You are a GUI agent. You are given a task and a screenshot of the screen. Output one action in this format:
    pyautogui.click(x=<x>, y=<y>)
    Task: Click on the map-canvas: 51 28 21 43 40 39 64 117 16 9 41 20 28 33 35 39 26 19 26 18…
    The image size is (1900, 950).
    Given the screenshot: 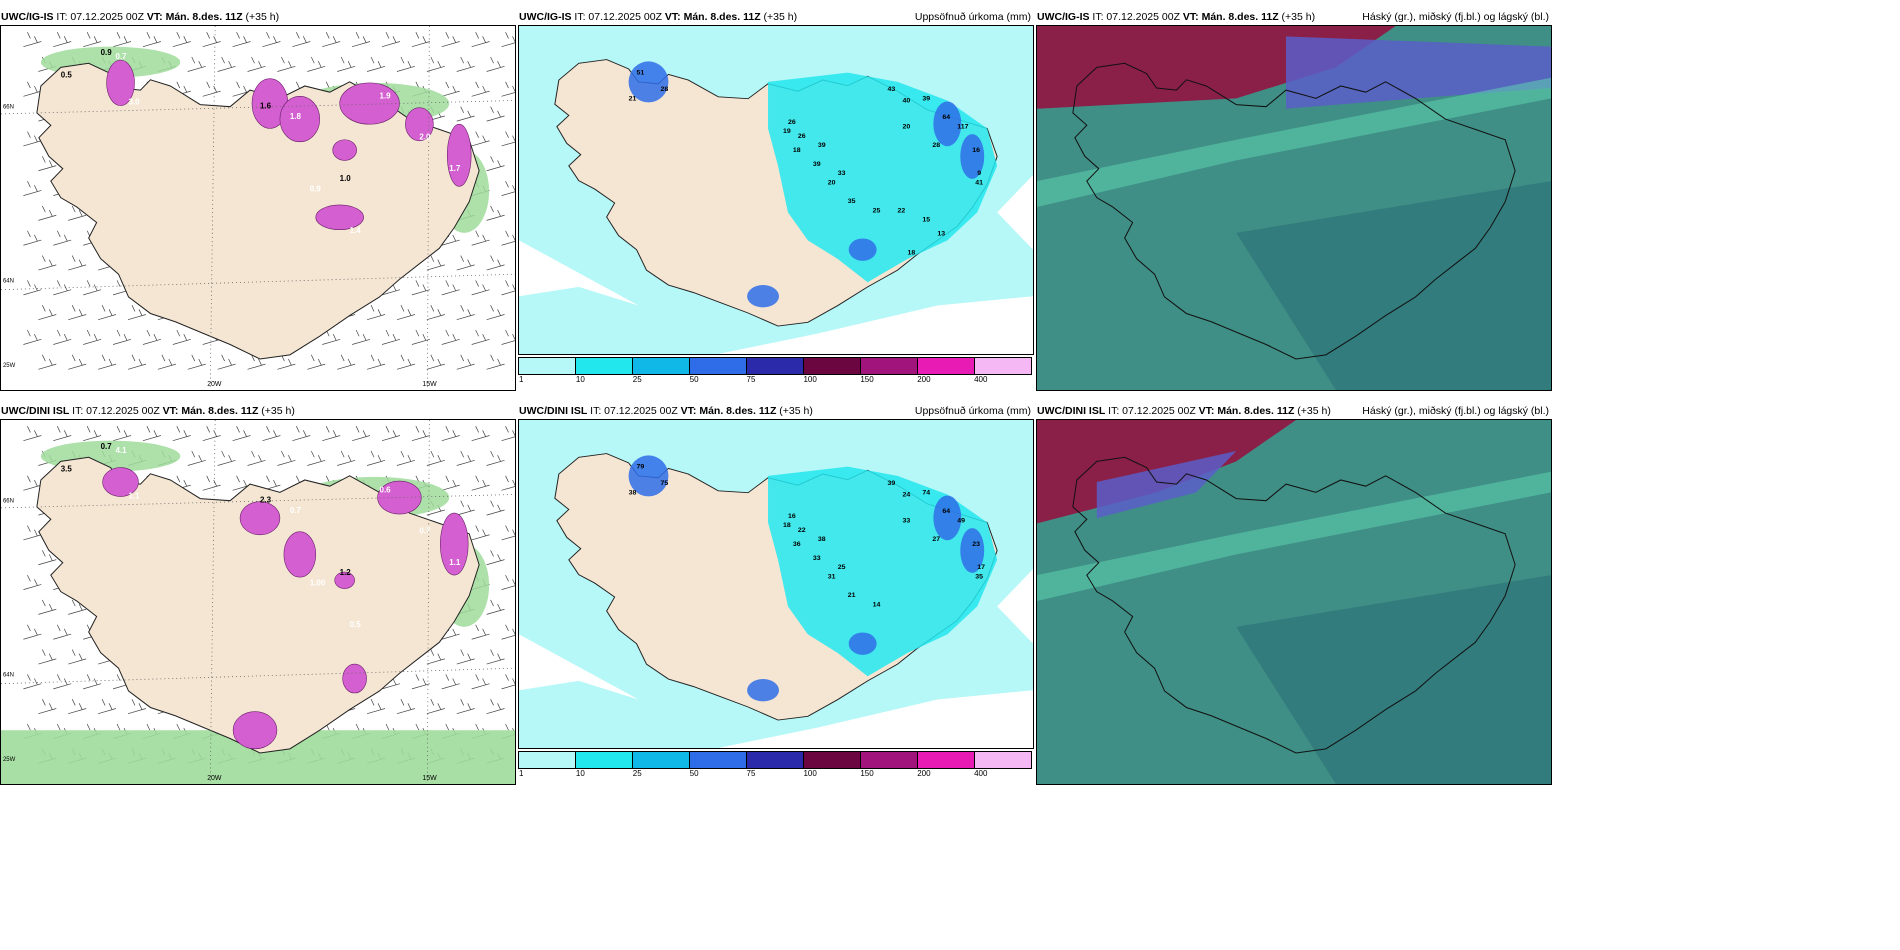 What is the action you would take?
    pyautogui.click(x=776, y=190)
    